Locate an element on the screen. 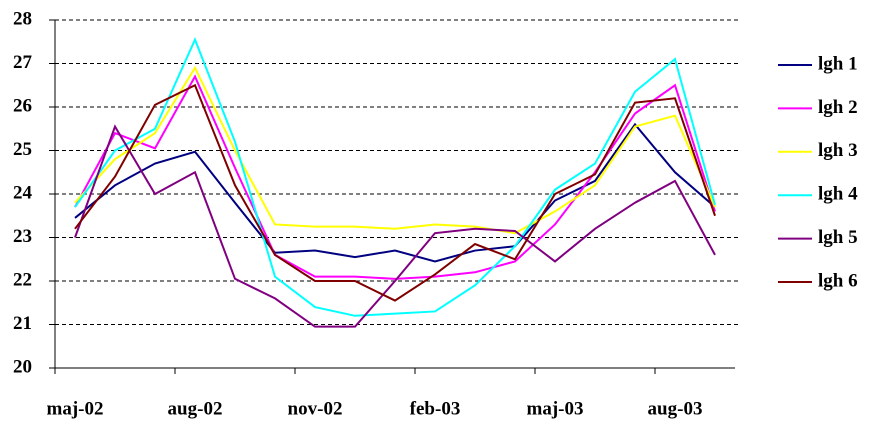 The image size is (884, 422). legend-label: lgh 5 is located at coordinates (838, 237).